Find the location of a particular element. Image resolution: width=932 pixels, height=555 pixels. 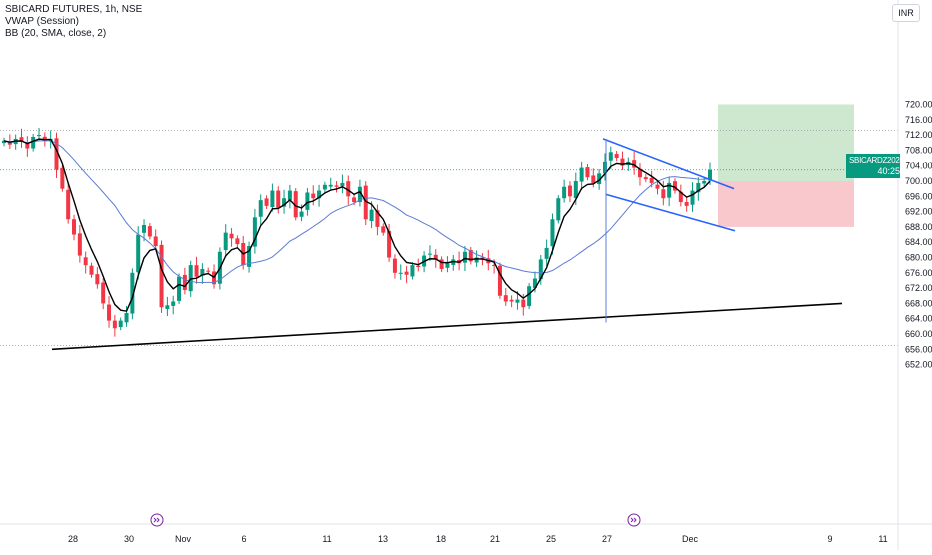

x-tick-label: Dec is located at coordinates (690, 539).